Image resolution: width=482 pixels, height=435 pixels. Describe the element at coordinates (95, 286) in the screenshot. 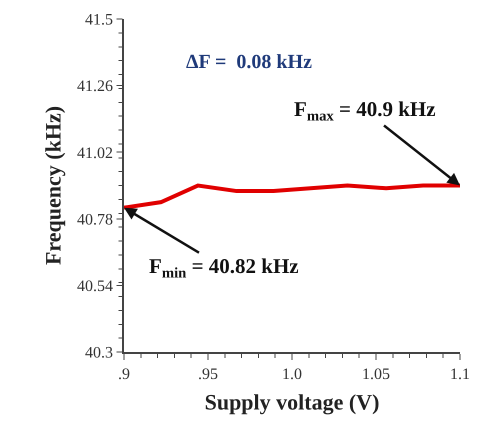

I see `y-tick-label: 40.54` at that location.